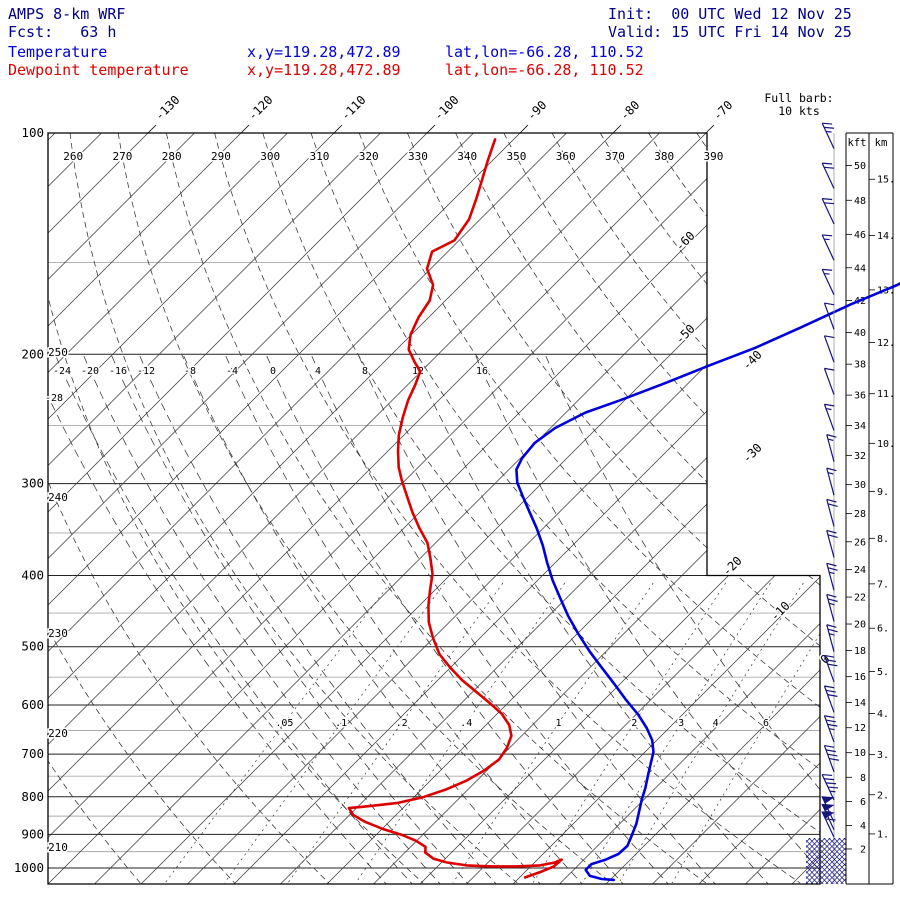 The height and width of the screenshot is (900, 900). What do you see at coordinates (260, 108) in the screenshot?
I see `svg-text: -120` at bounding box center [260, 108].